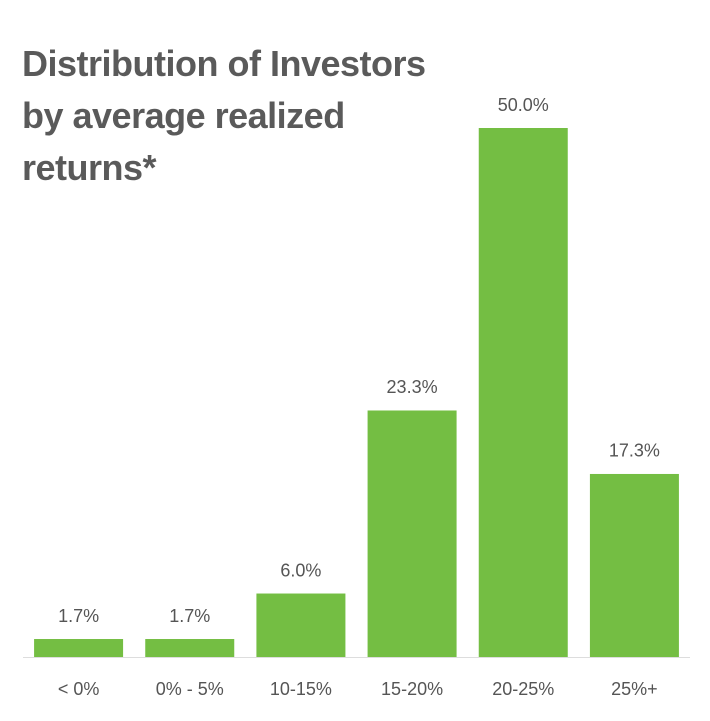 Image resolution: width=710 pixels, height=721 pixels. Describe the element at coordinates (412, 689) in the screenshot. I see `x-tick-label: 15-20%` at that location.